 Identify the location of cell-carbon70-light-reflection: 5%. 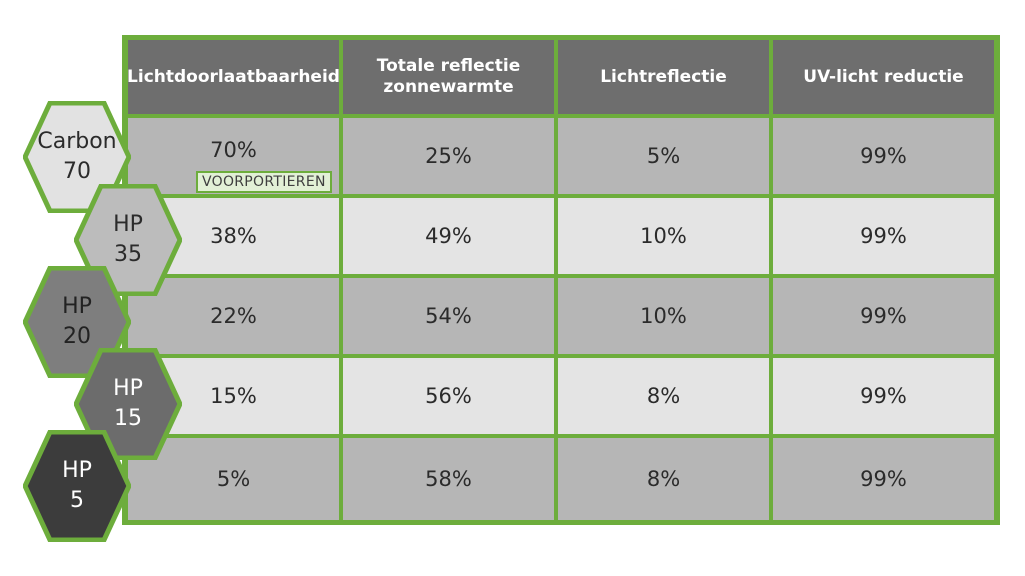
(663, 156).